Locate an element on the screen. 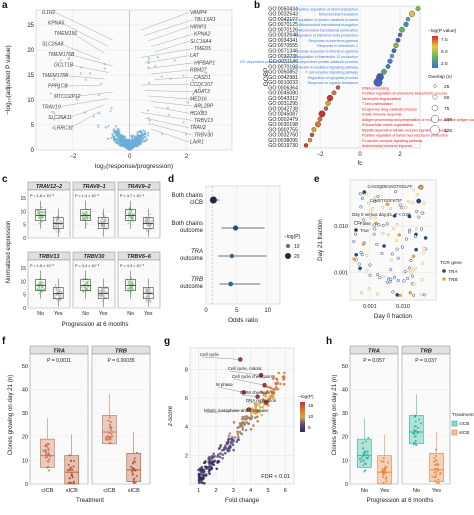 The image size is (474, 515). go-id-label: GO:0070125 is located at coordinates (283, 25).